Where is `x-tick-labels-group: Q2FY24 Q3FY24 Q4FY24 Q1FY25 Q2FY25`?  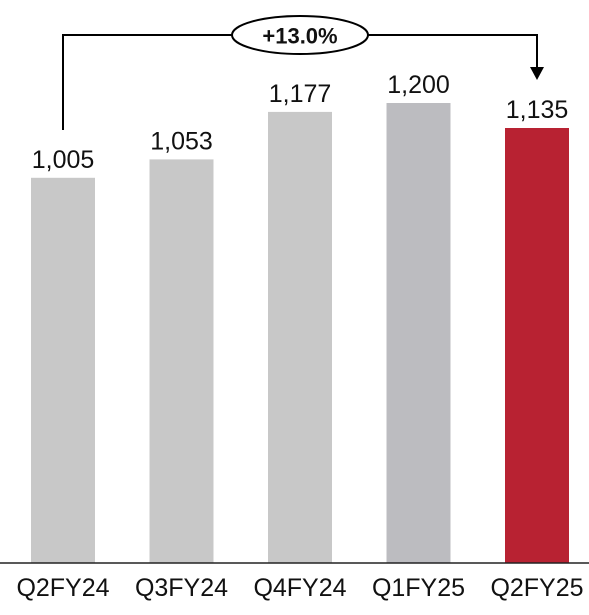
x-tick-labels-group: Q2FY24 Q3FY24 Q4FY24 Q1FY25 Q2FY25 is located at coordinates (299, 588).